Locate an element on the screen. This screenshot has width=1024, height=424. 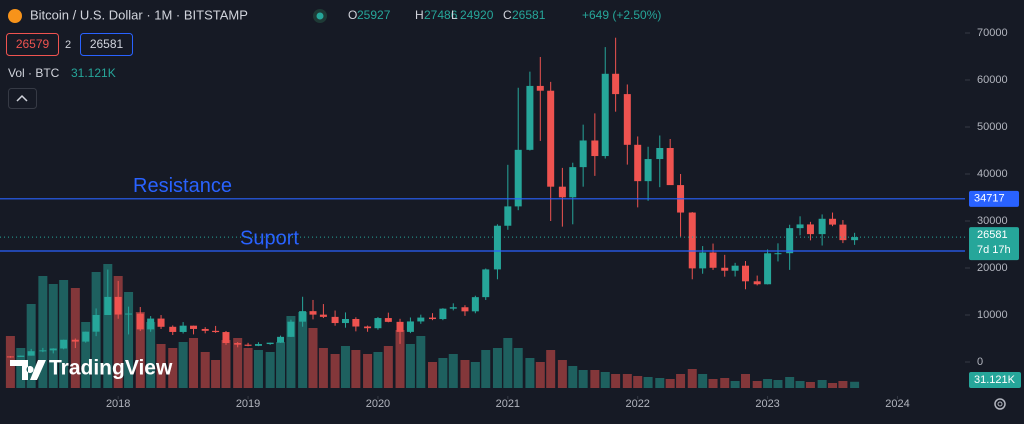
x-tick-label: 2021 is located at coordinates (508, 404).